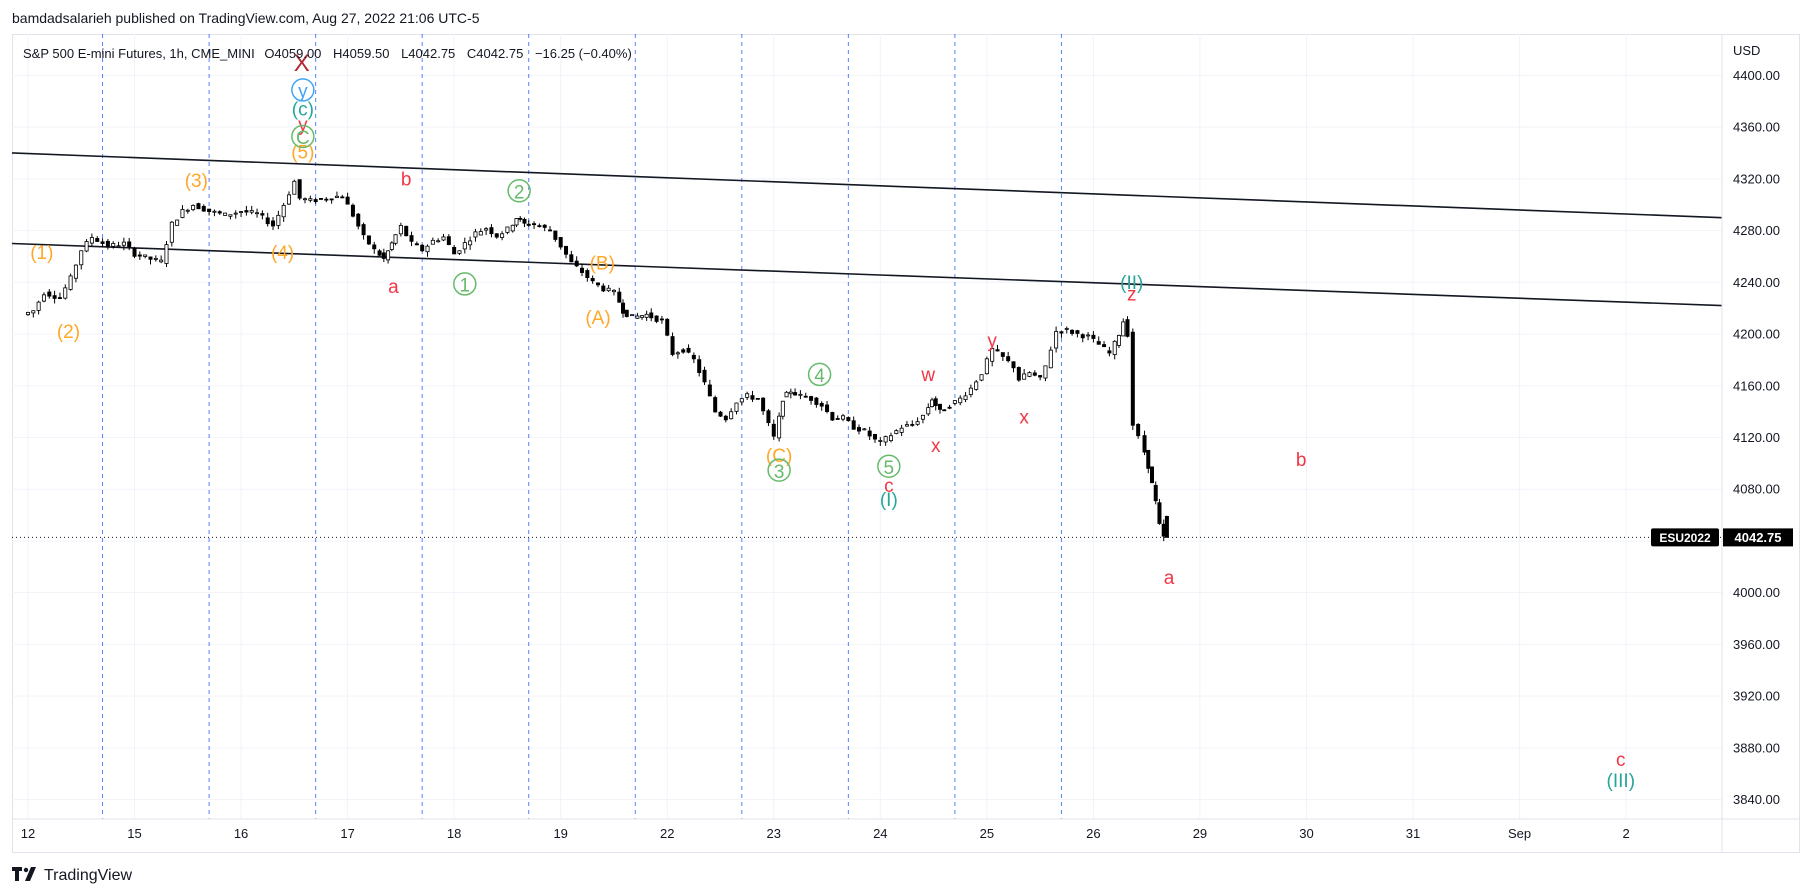 The height and width of the screenshot is (896, 1814). Describe the element at coordinates (25, 875) in the screenshot. I see `tradingview-logo-icon` at that location.